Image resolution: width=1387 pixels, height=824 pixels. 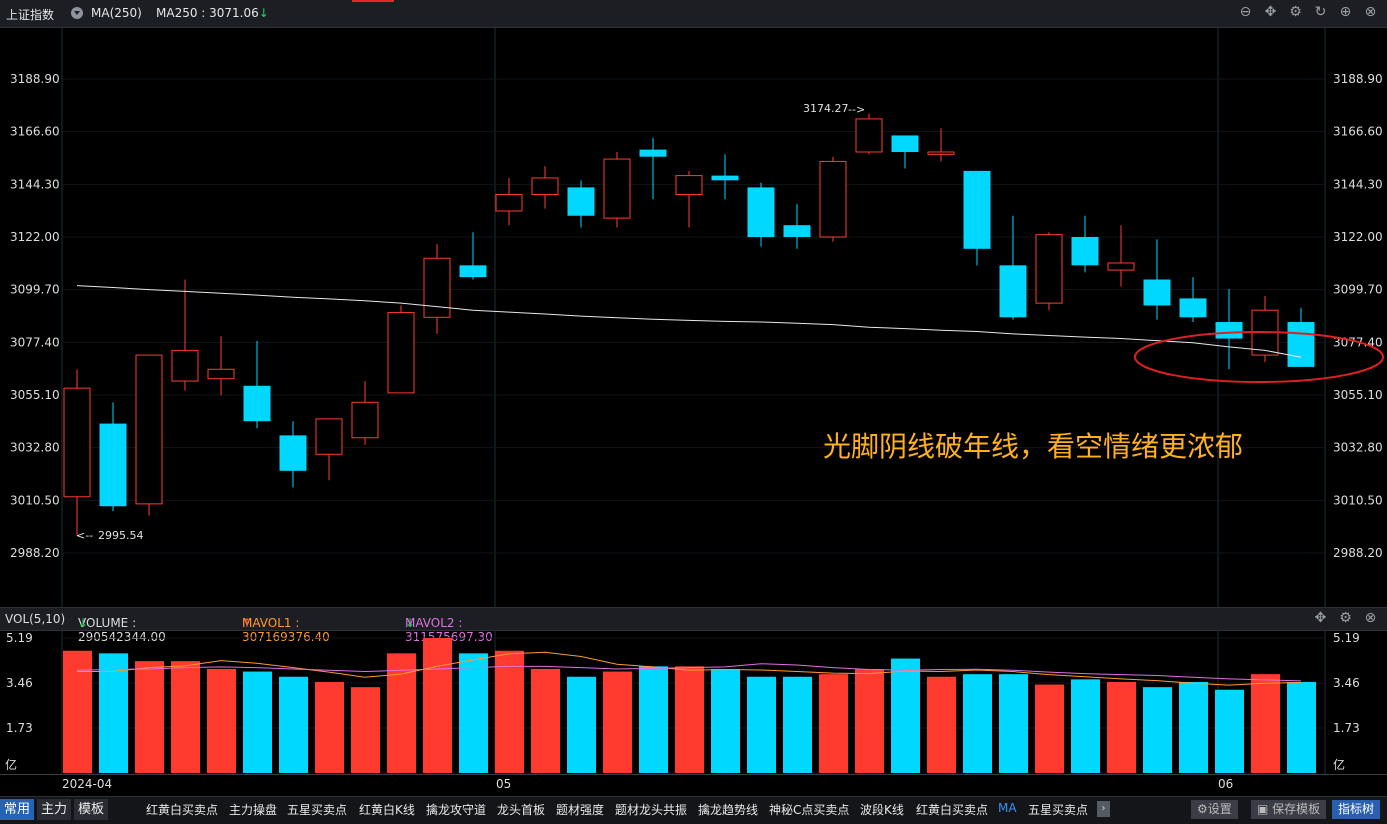 I want to click on vol-indicator-label: VOL(5,10), so click(x=35, y=619).